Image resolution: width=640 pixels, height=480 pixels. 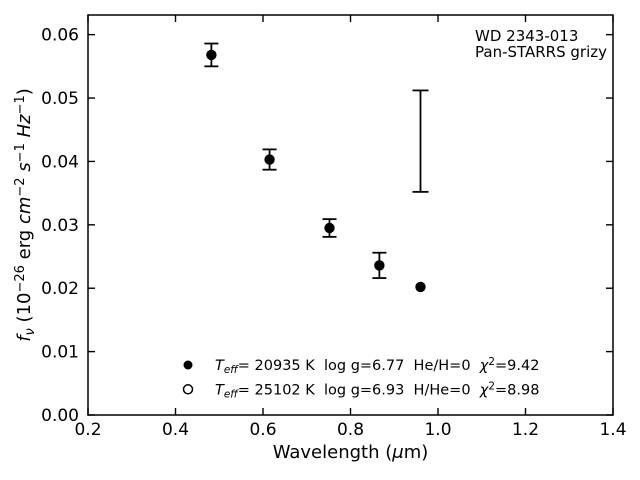 I want to click on y-tick-label: 0.05, so click(x=60, y=99).